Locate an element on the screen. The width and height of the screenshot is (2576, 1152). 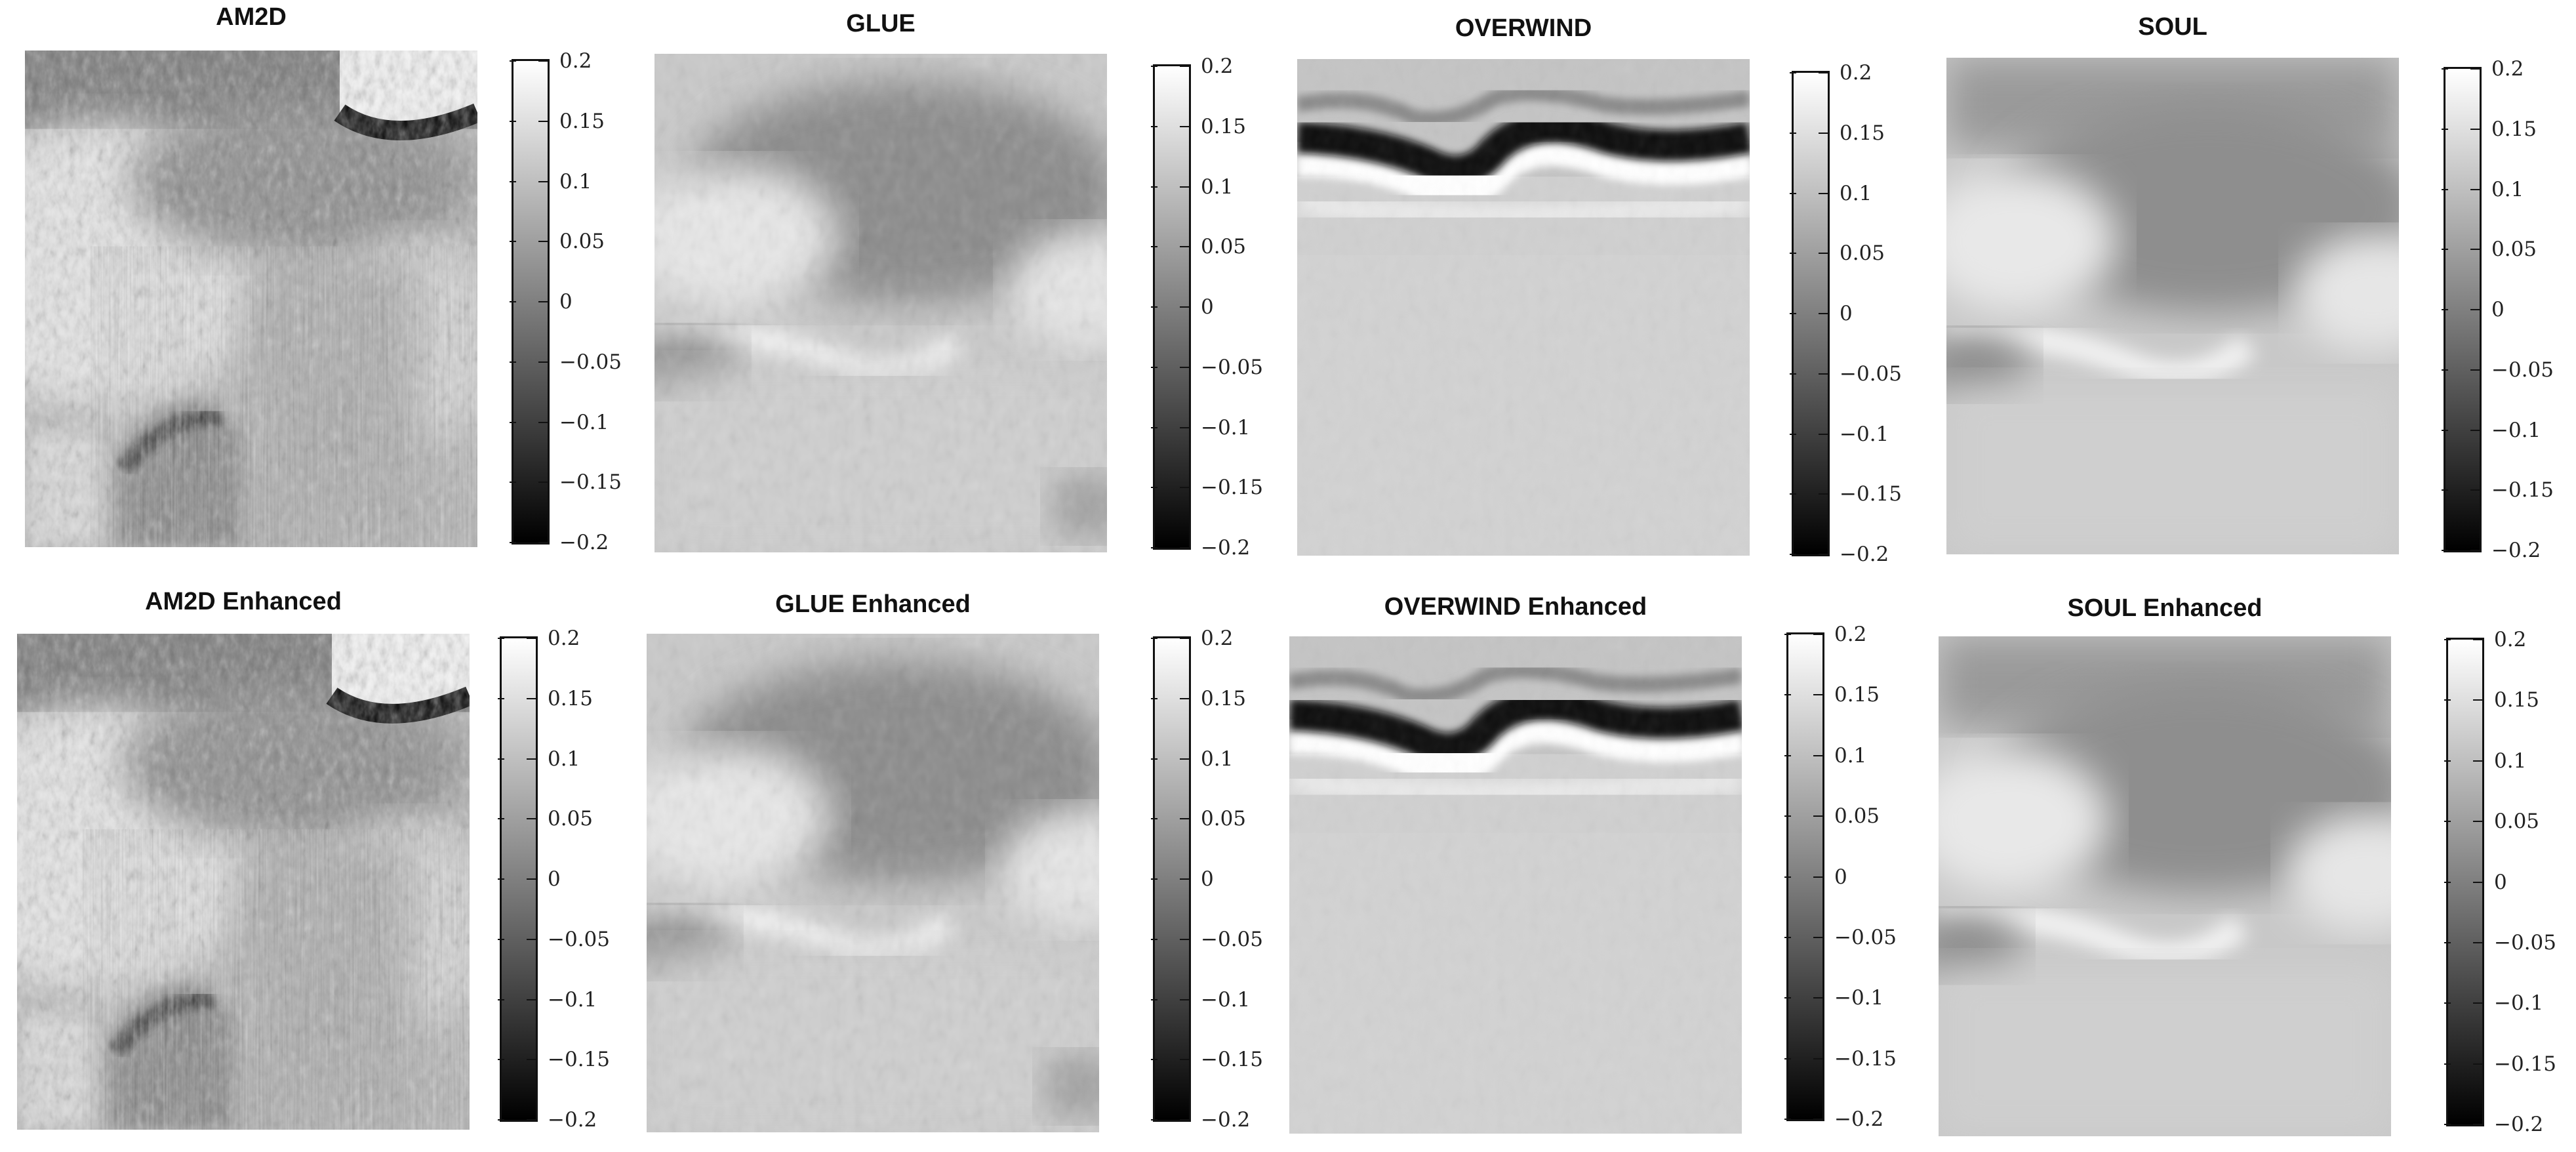
panel-title: OVERWIND is located at coordinates (1523, 28).